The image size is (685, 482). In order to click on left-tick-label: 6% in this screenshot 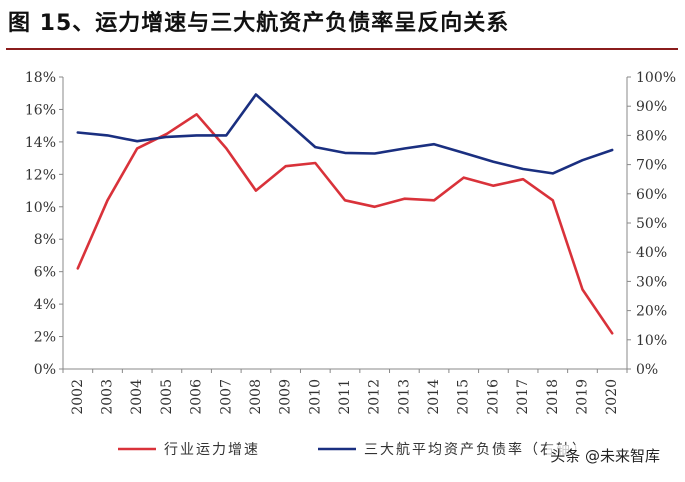, I will do `click(45, 273)`.